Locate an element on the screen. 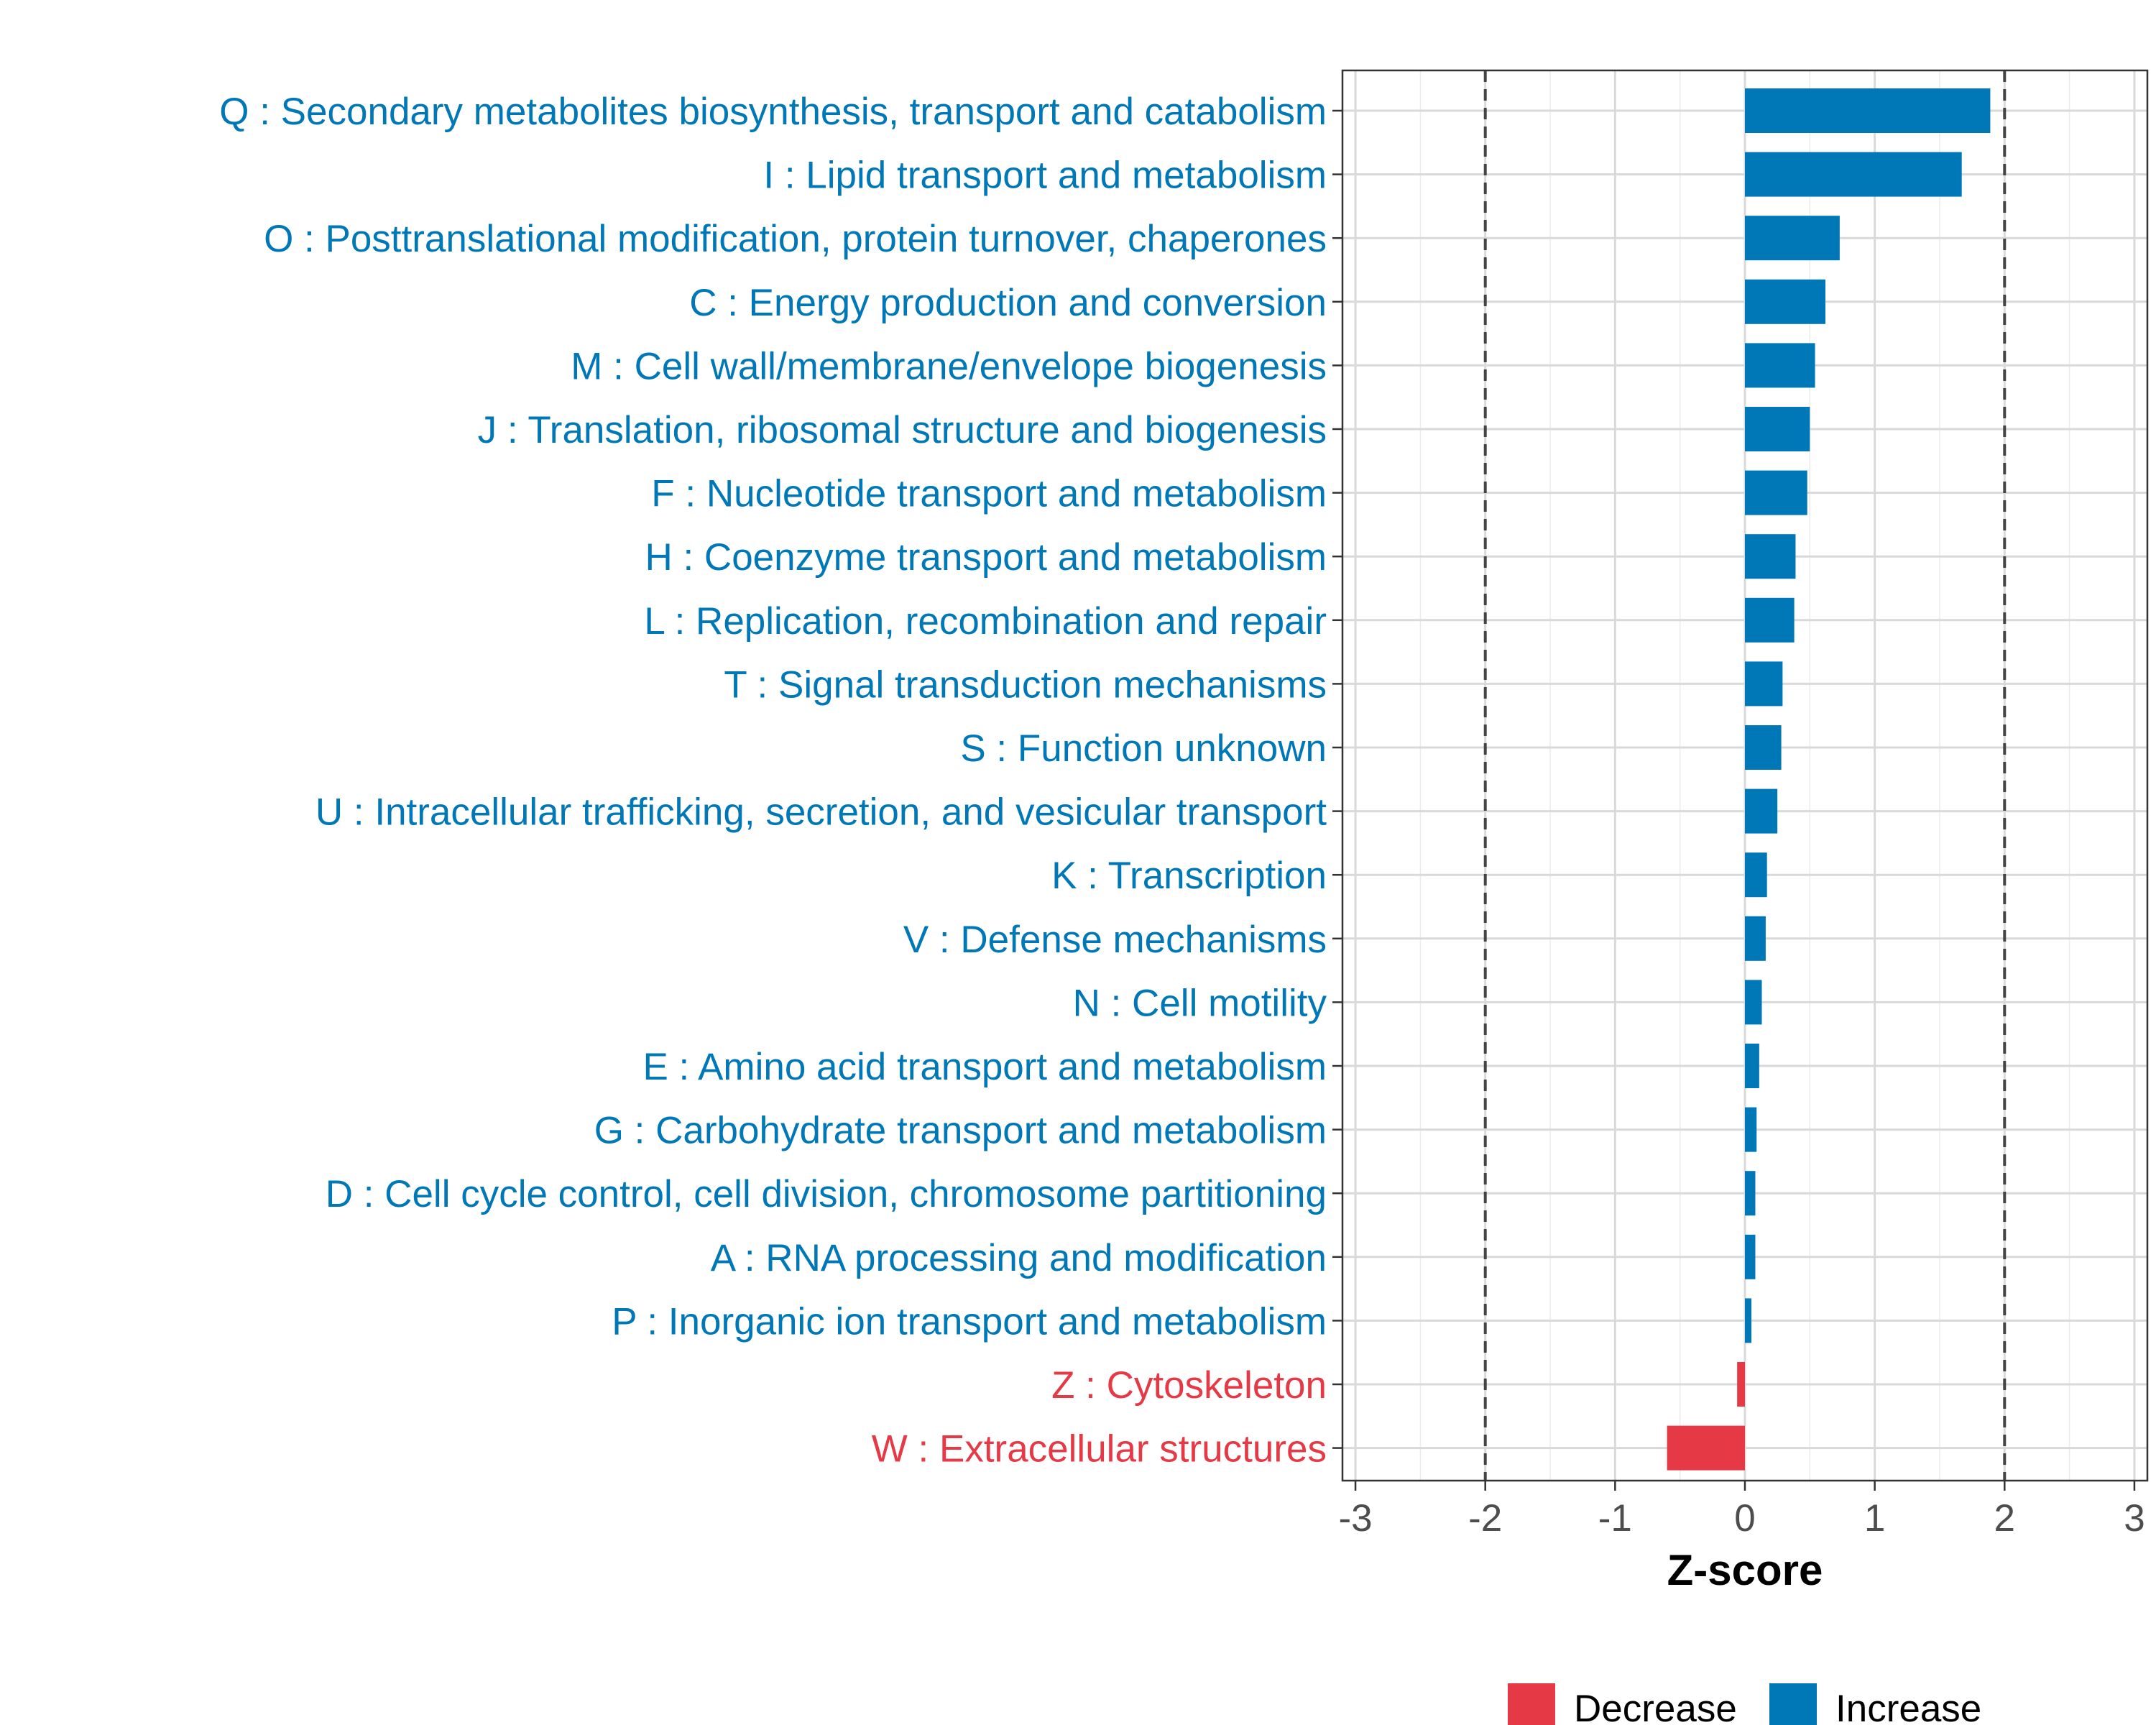  bars is located at coordinates (1829, 779).